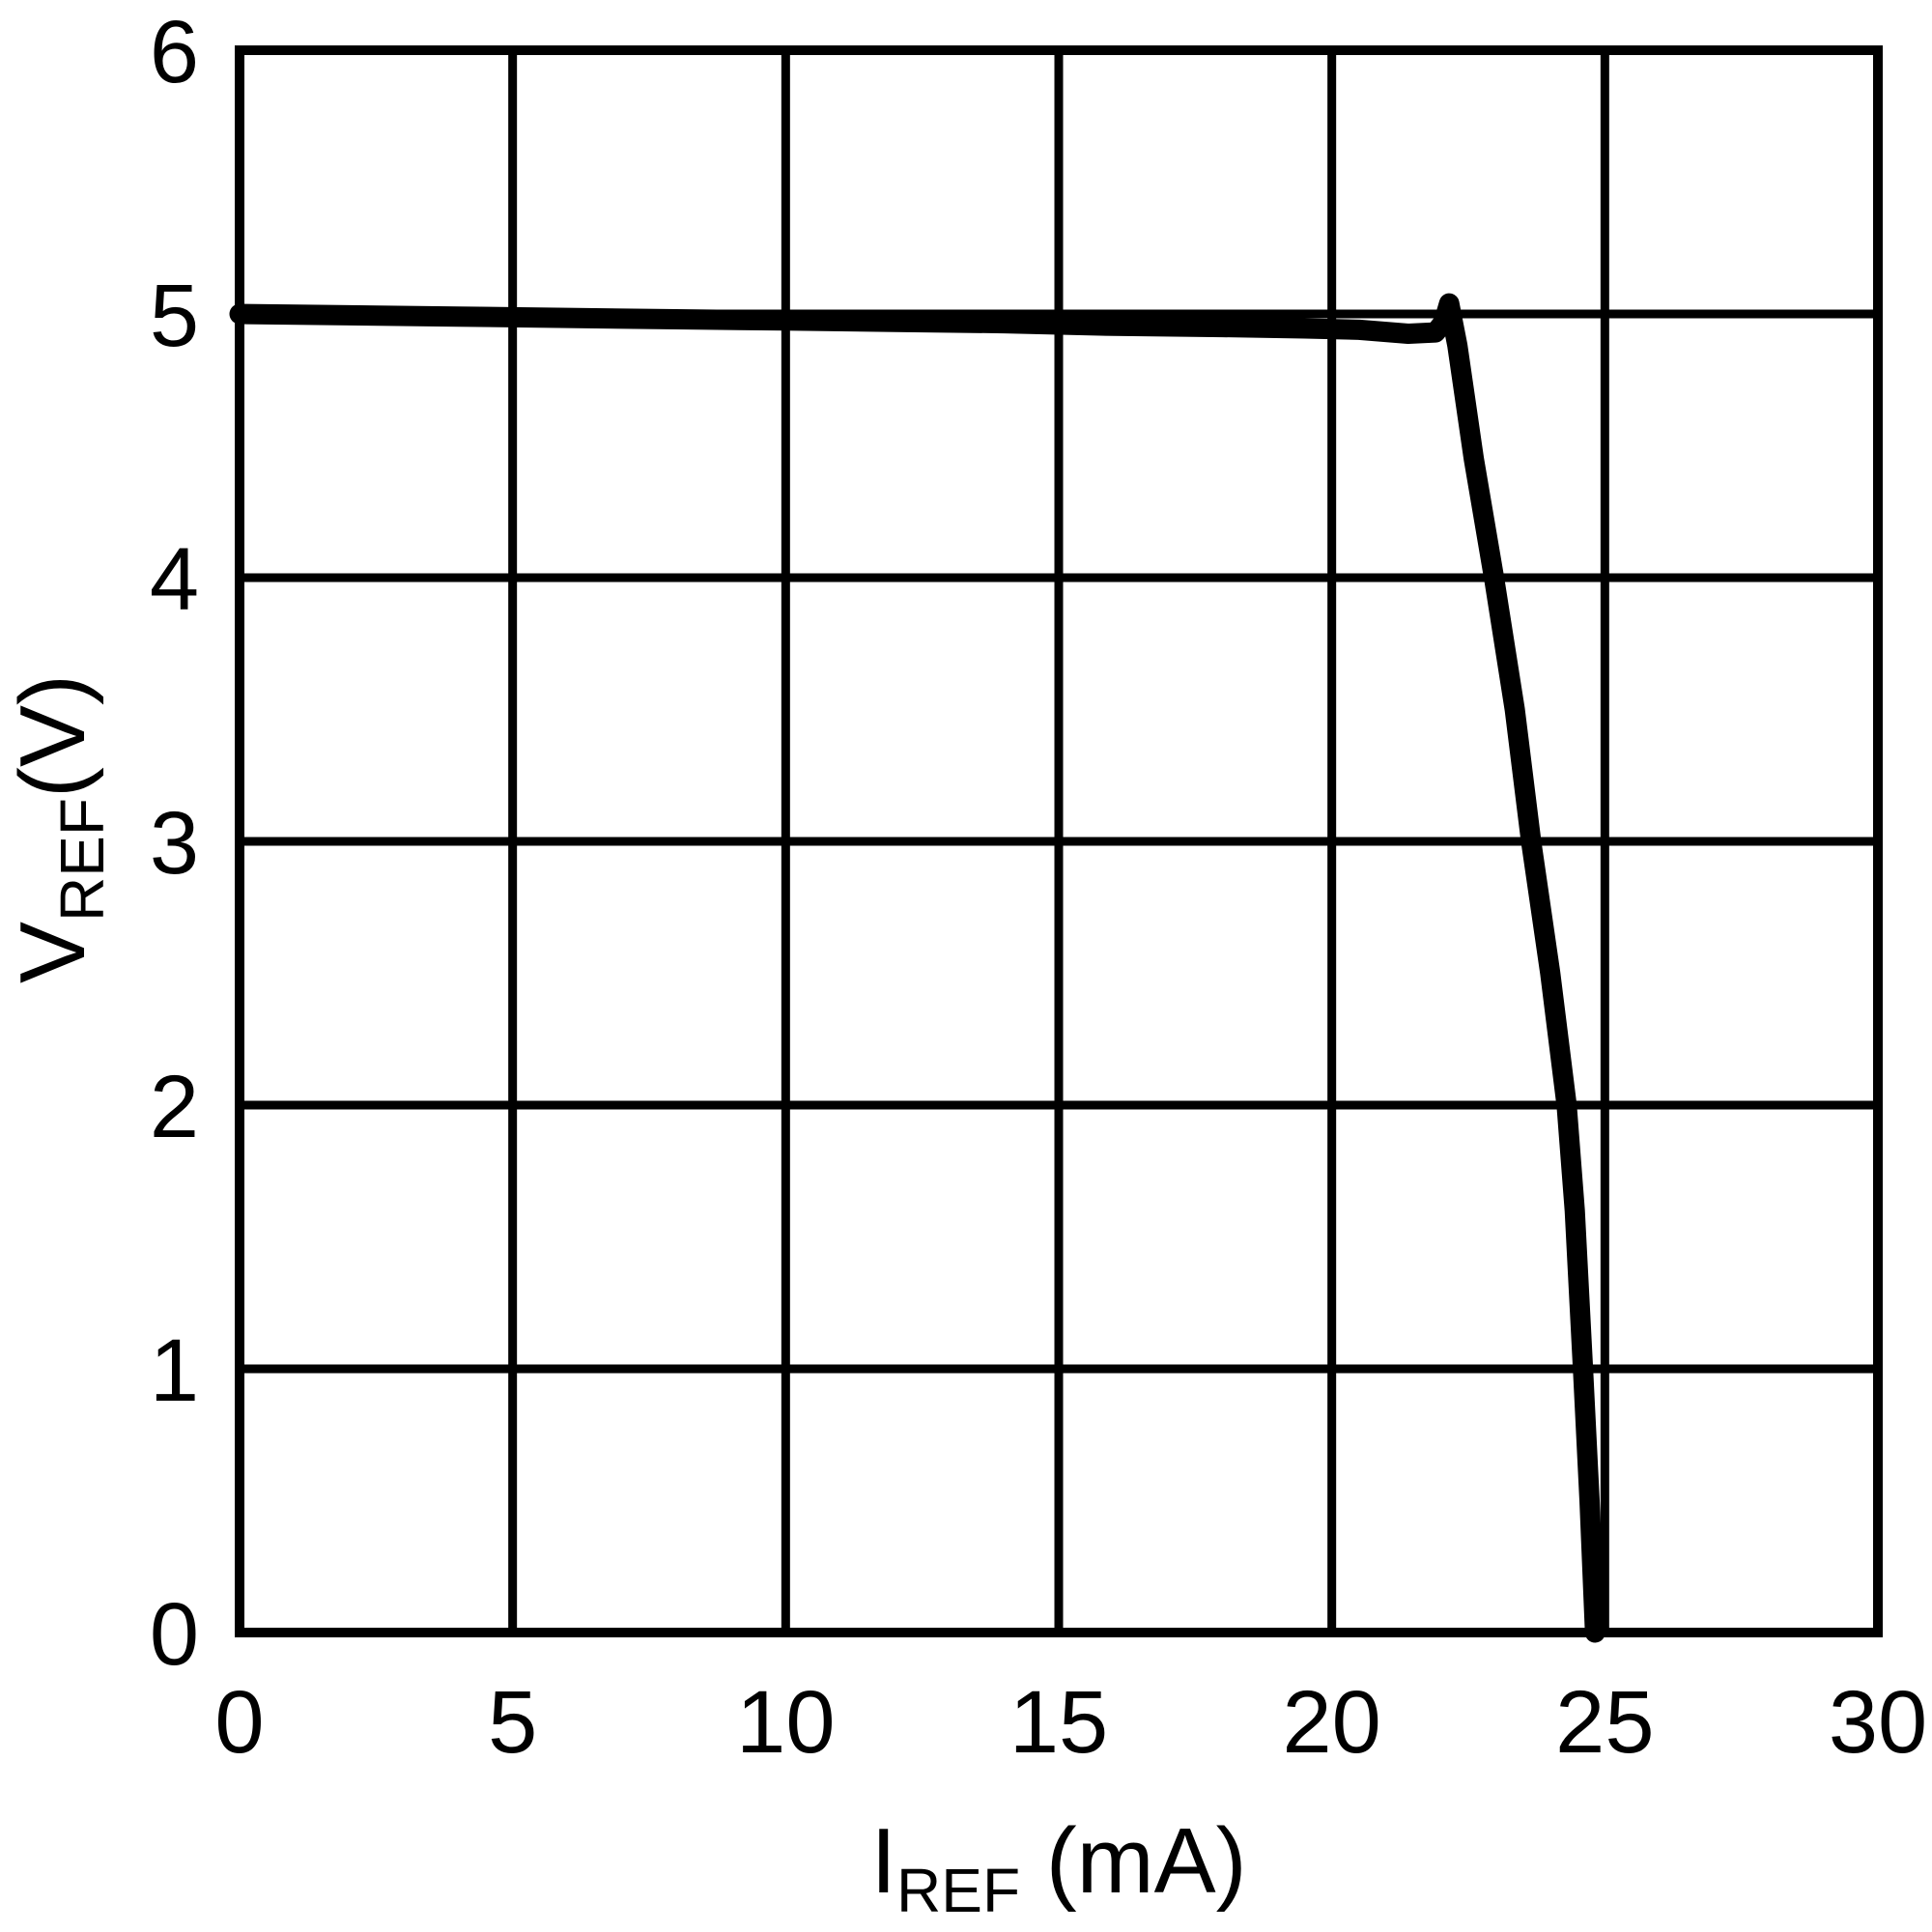 Image resolution: width=1932 pixels, height=1932 pixels. Describe the element at coordinates (785, 1722) in the screenshot. I see `x-tick-label-10: 10` at that location.